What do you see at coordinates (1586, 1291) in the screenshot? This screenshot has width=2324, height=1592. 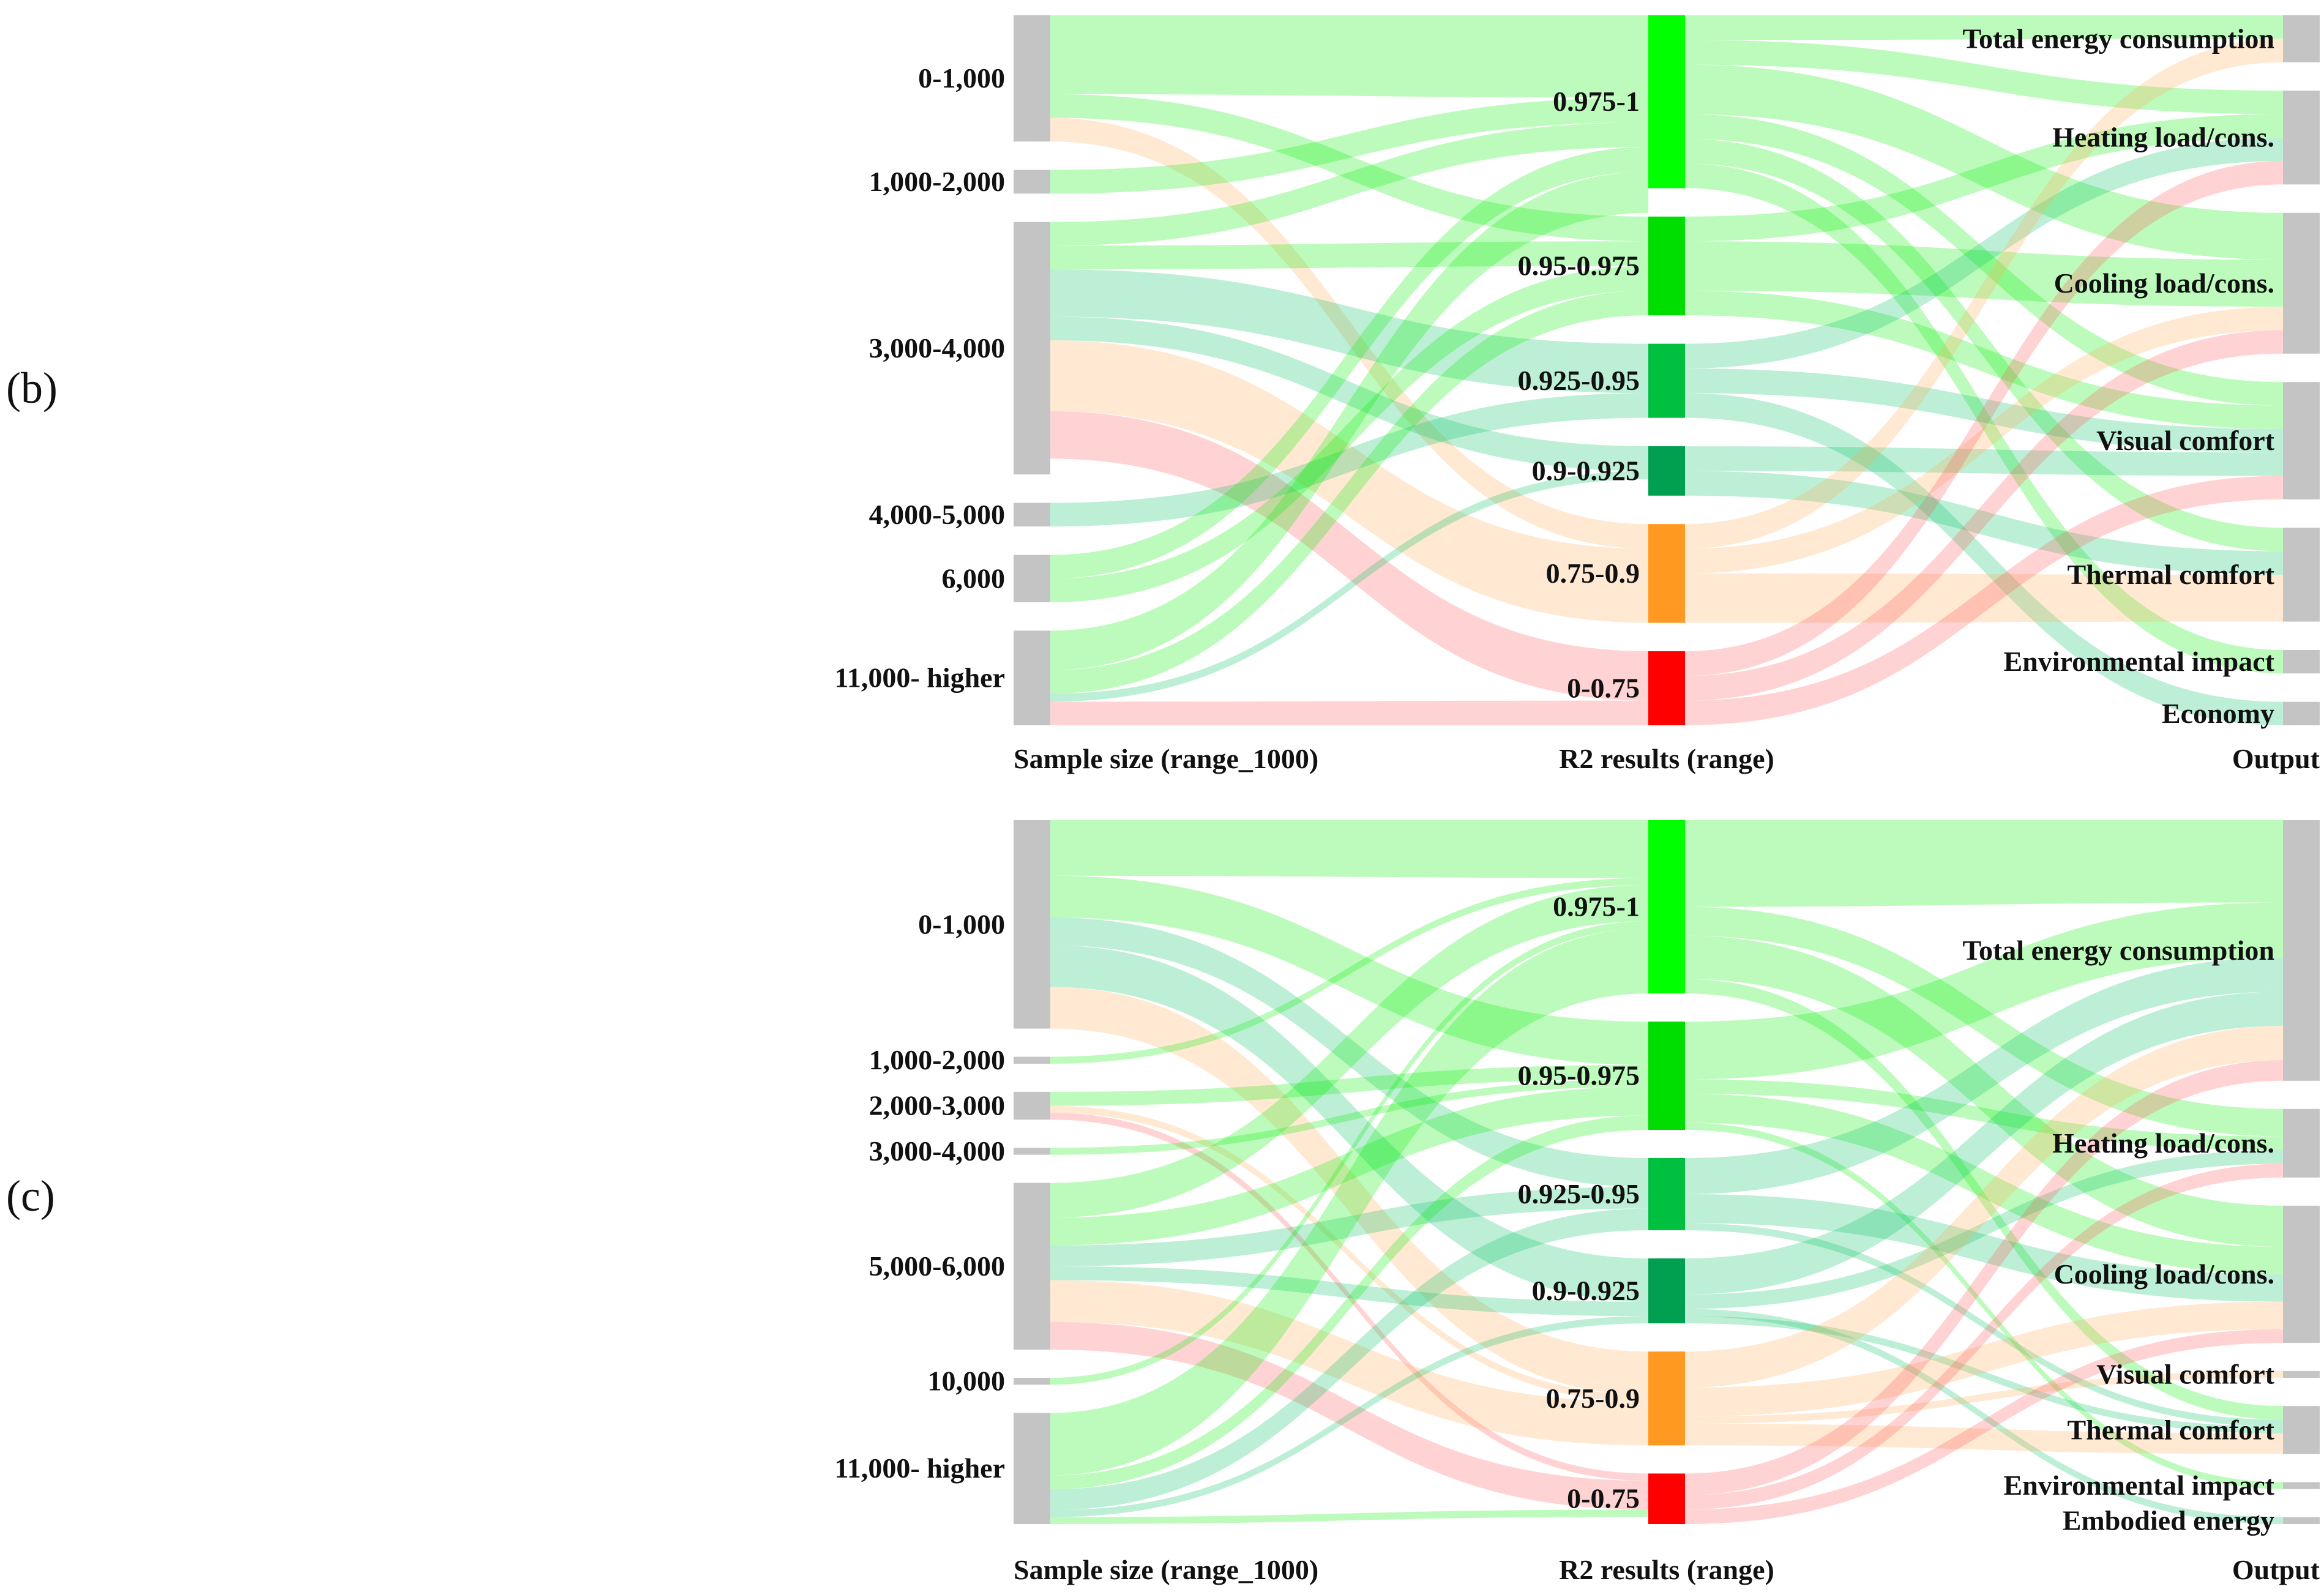 I see `node-label-0-9-0-925: 0.9-0.925` at bounding box center [1586, 1291].